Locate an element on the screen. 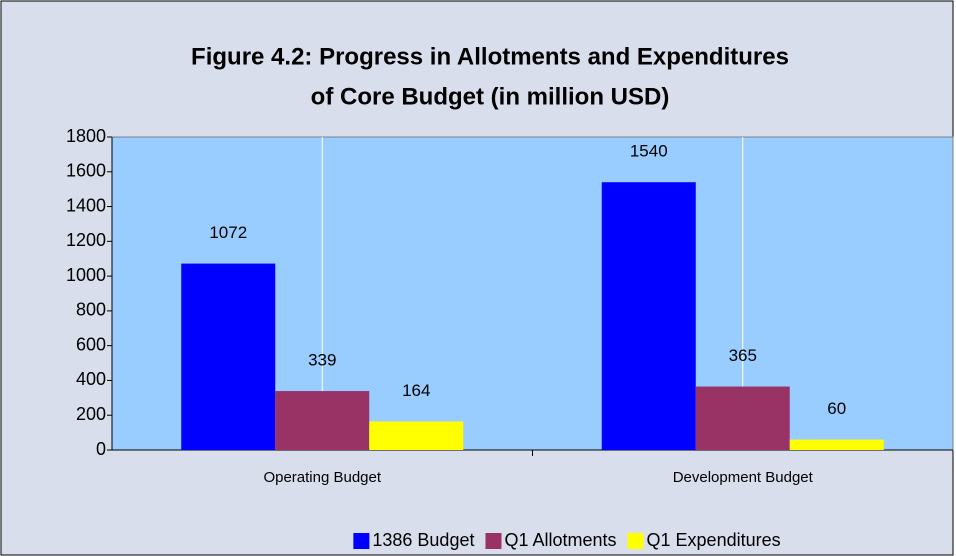  y-tick-label: 200 is located at coordinates (91, 414).